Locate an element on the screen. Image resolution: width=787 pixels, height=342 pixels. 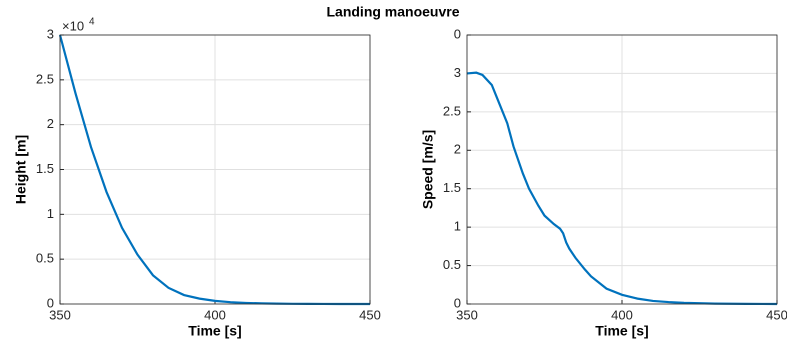
y-axis-label: Height [m] is located at coordinates (21, 169).